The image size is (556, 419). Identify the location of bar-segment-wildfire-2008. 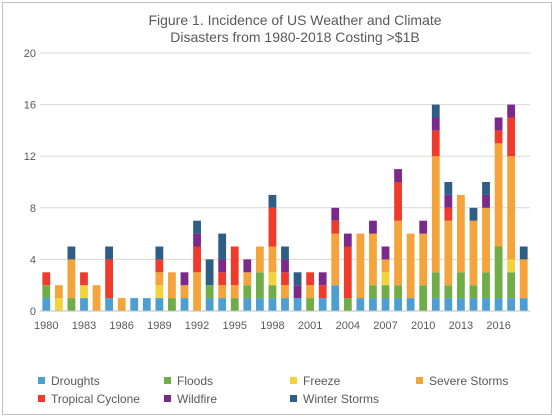
(398, 175).